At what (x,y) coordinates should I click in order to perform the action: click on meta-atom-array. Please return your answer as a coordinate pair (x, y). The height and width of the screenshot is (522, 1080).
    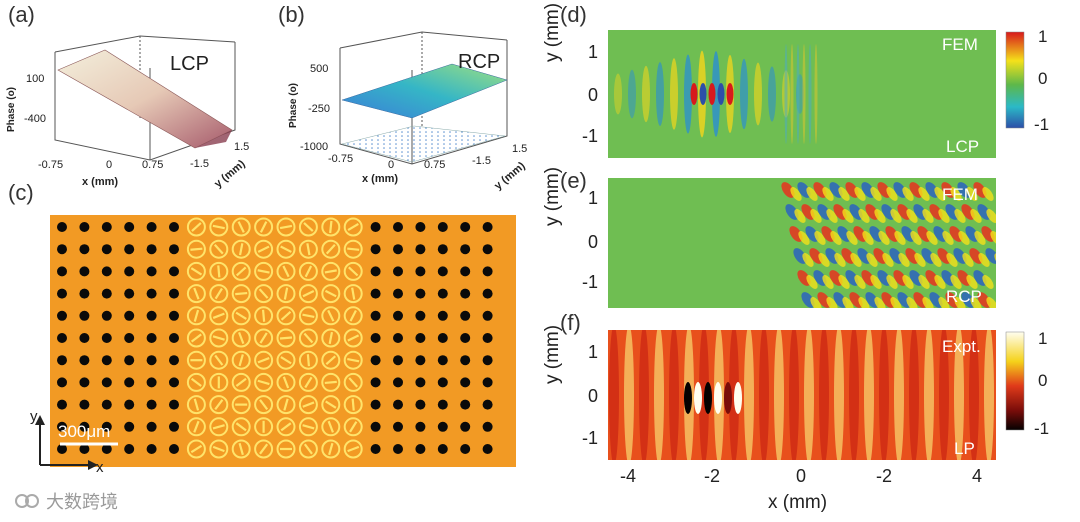
    Looking at the image, I should click on (274, 338).